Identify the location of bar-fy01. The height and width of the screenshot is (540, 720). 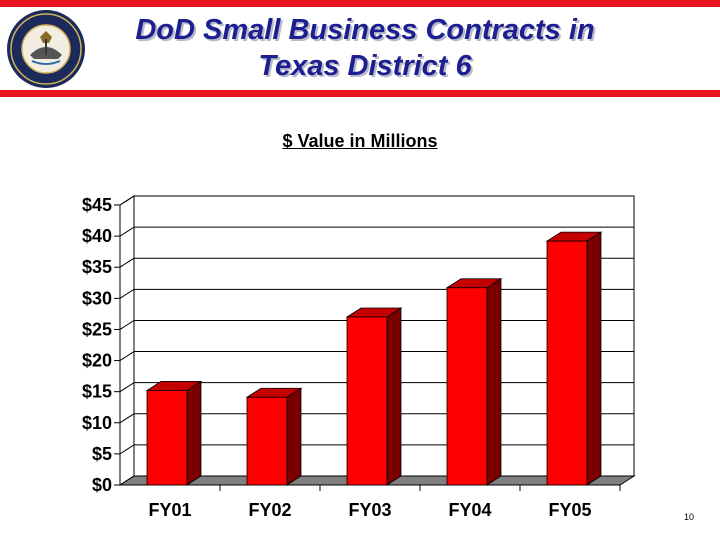
(167, 438).